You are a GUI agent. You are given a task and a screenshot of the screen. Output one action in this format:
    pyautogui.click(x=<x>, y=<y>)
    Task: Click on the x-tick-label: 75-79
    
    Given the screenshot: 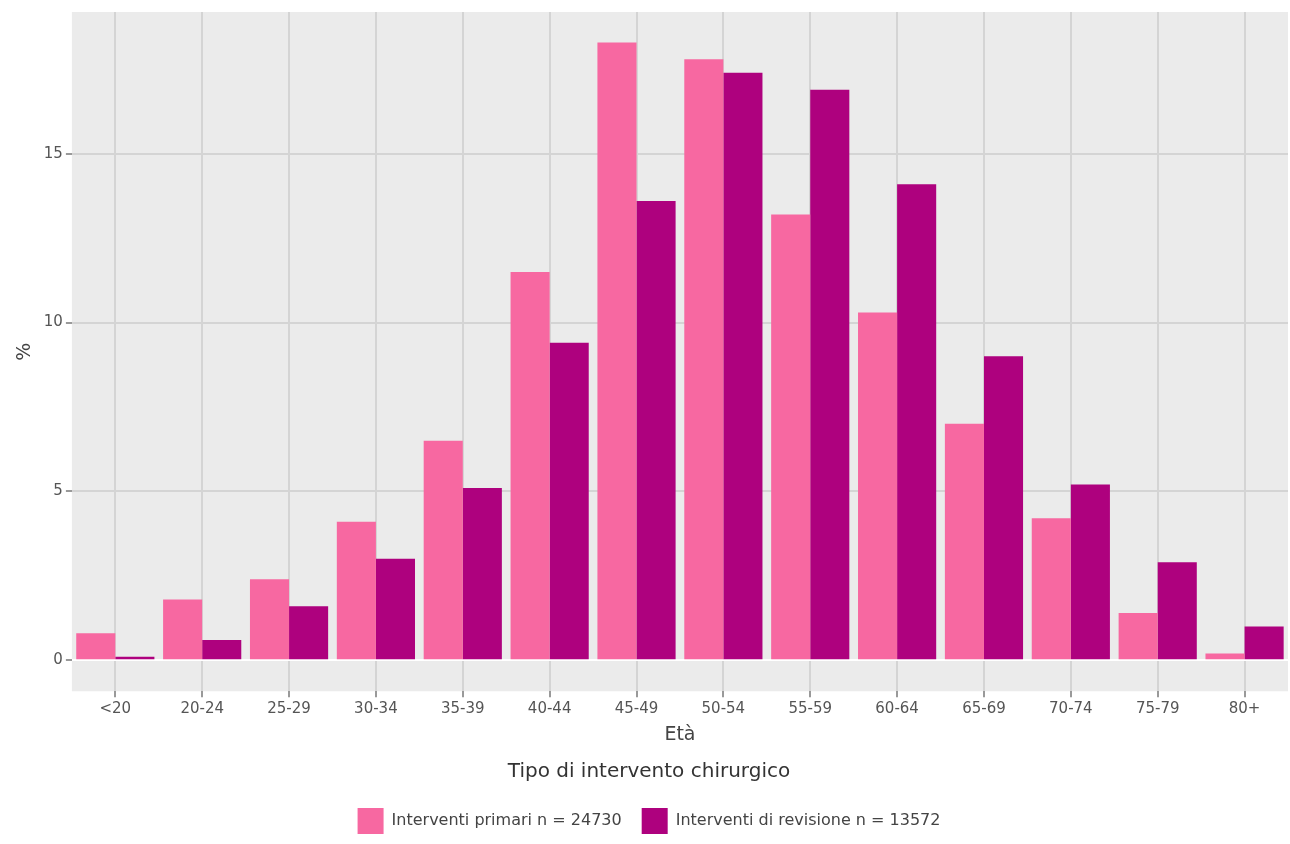 What is the action you would take?
    pyautogui.click(x=1157, y=708)
    